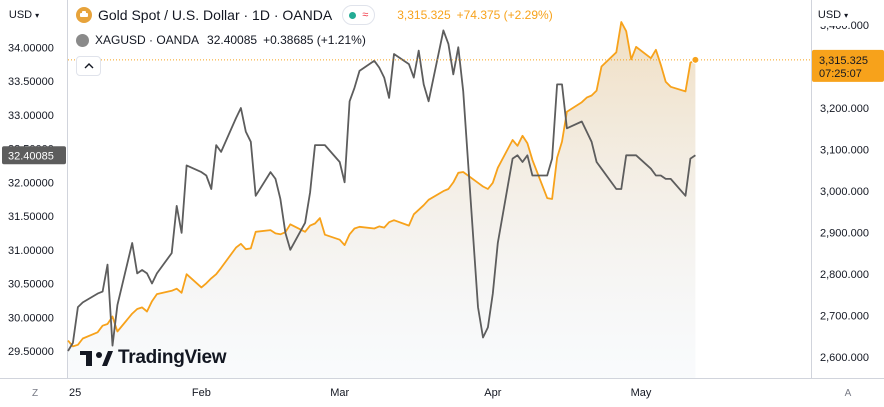 This screenshot has width=884, height=407. I want to click on status-pill: ≈, so click(359, 15).